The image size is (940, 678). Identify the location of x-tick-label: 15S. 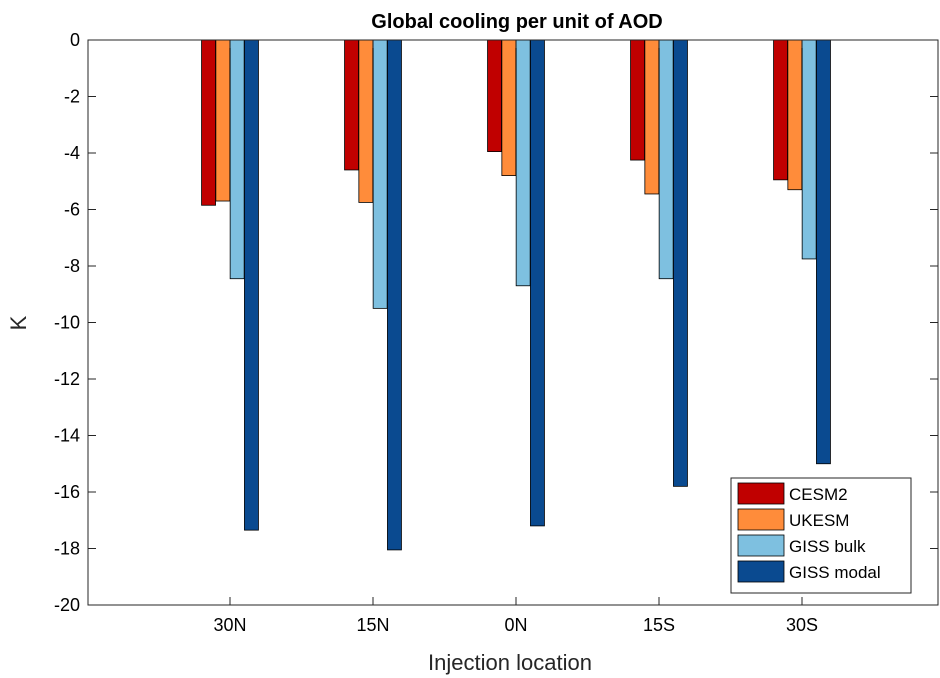
(659, 625).